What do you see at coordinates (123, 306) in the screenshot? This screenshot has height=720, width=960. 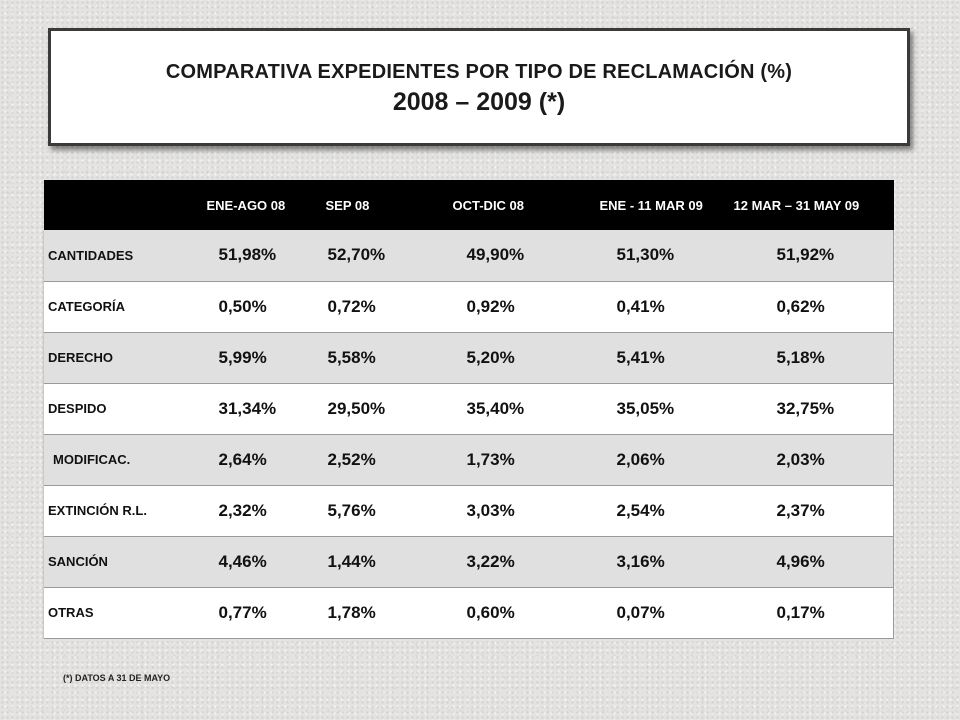 I see `row-label: CATEGORÍA` at bounding box center [123, 306].